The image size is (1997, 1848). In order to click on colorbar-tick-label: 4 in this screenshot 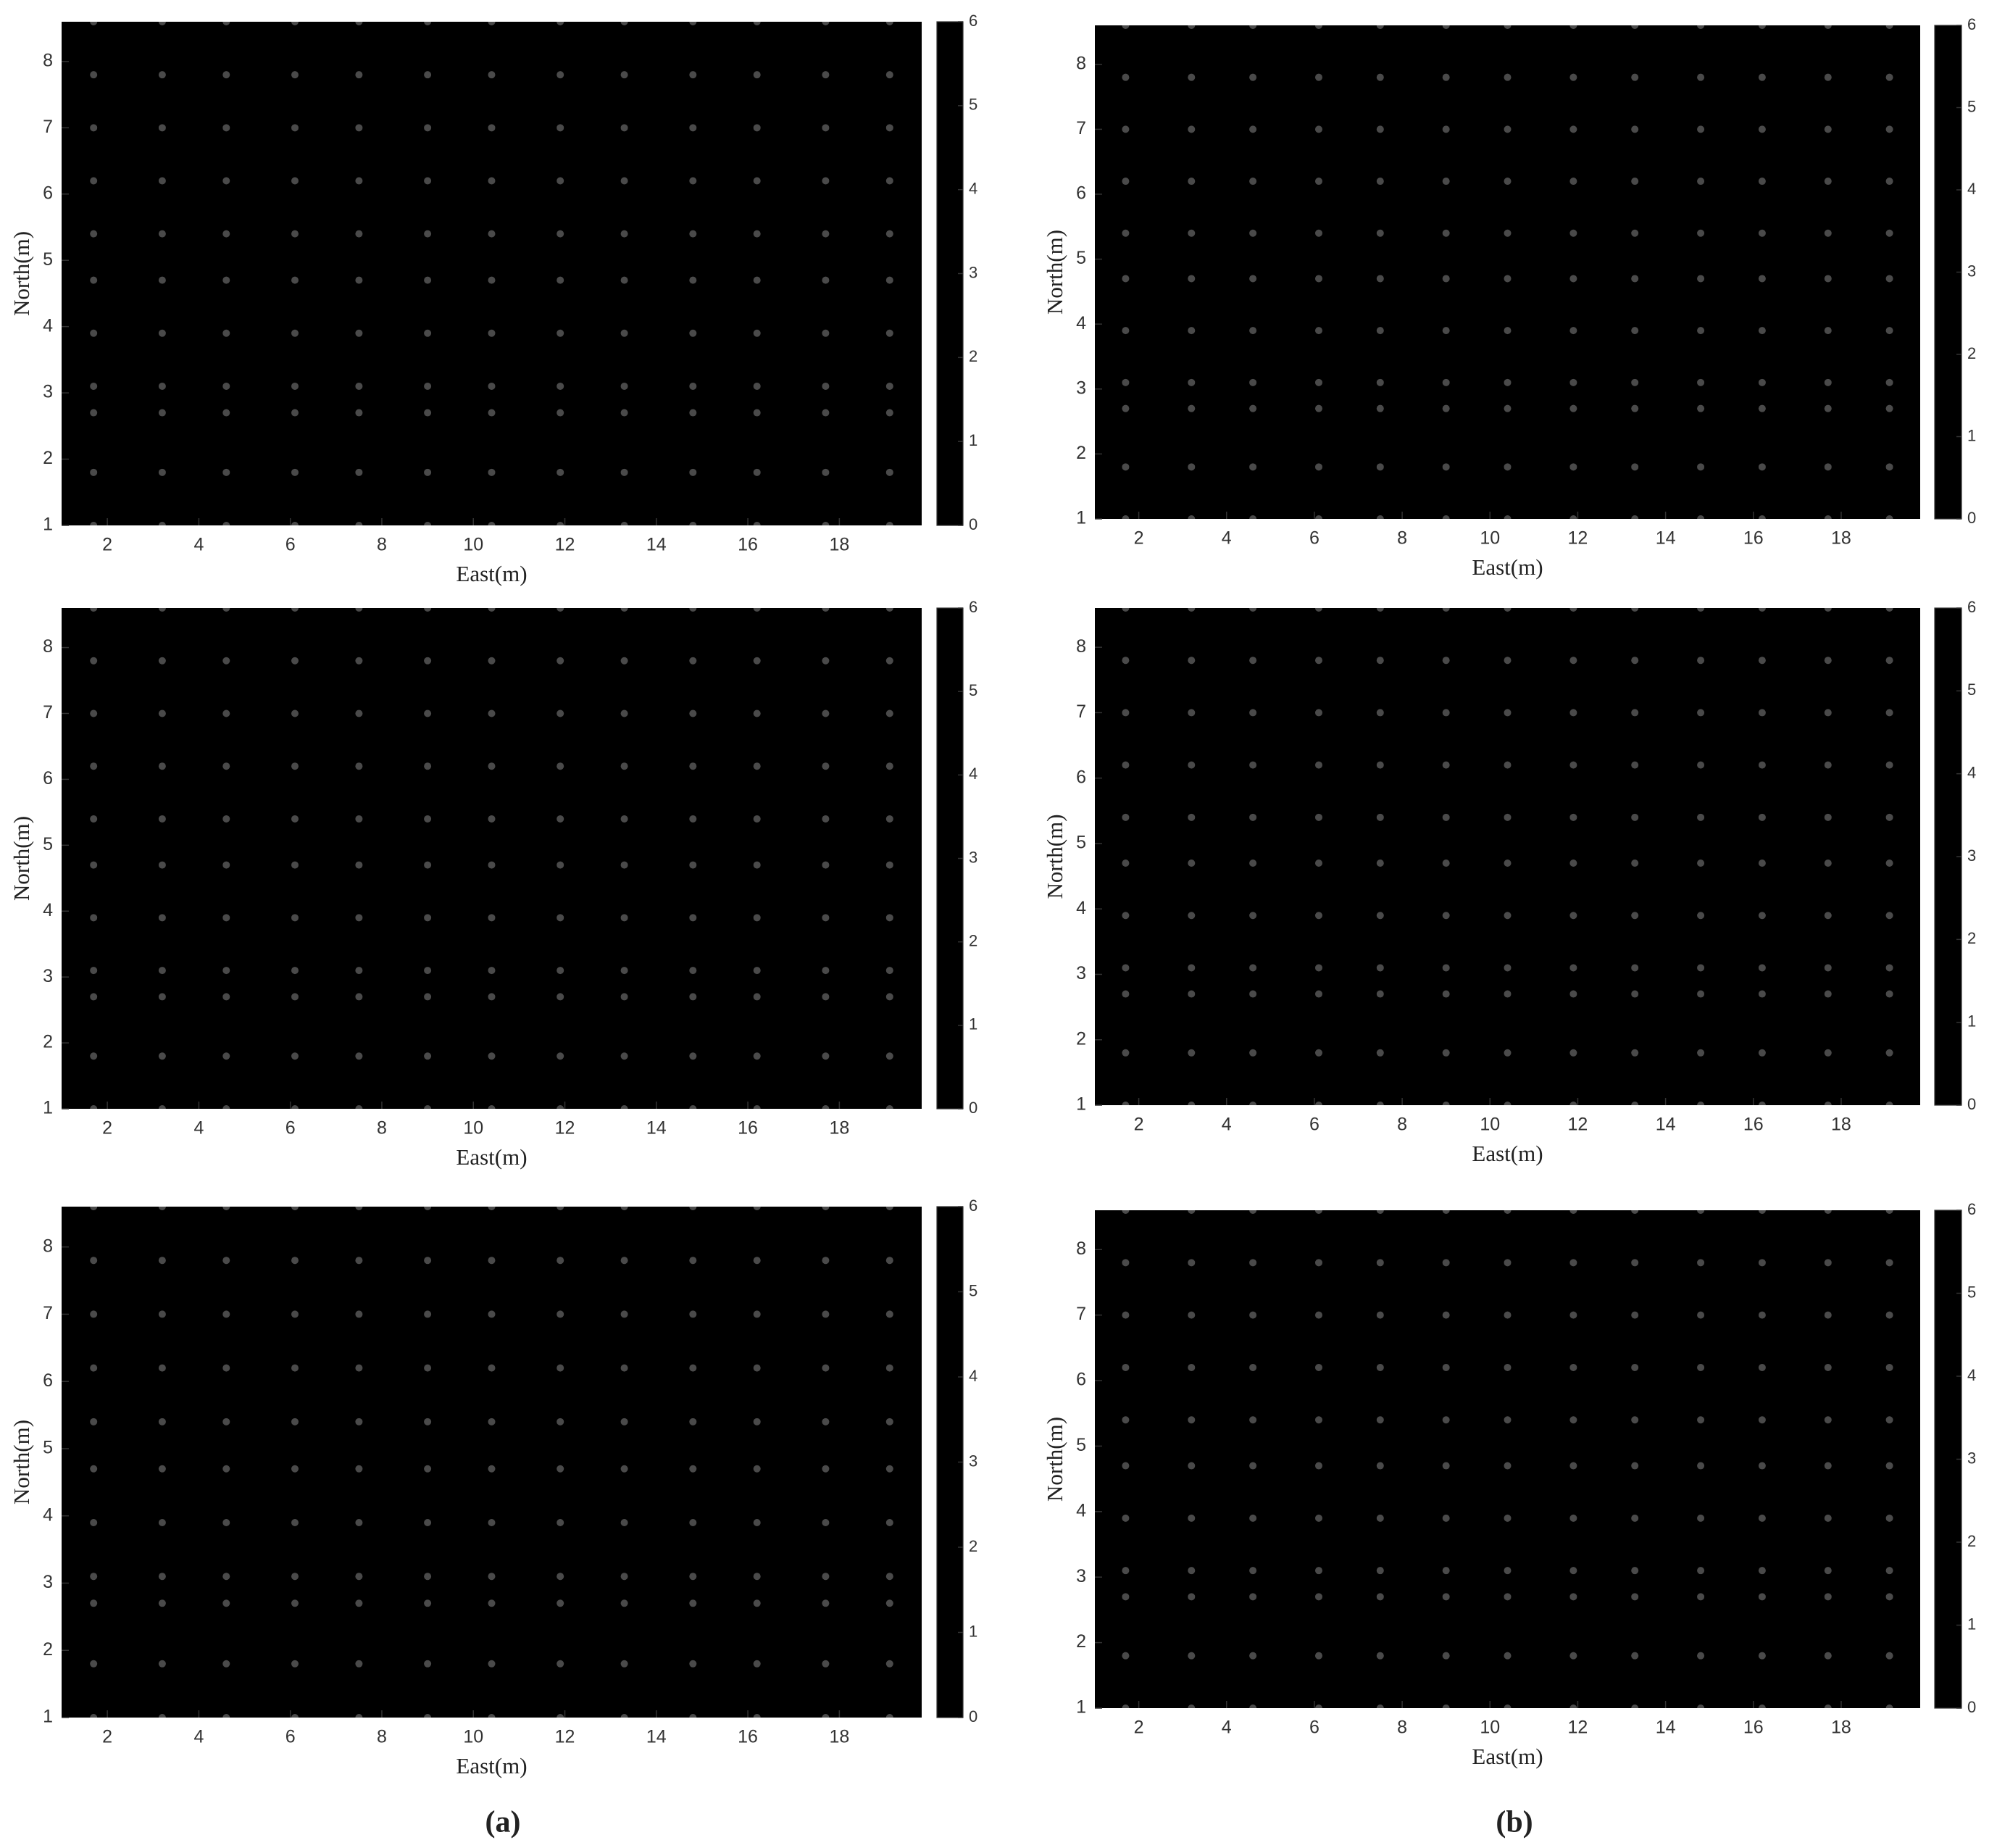, I will do `click(1971, 189)`.